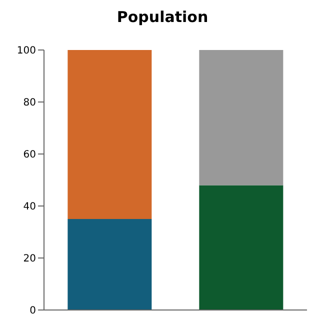 This screenshot has height=325, width=325. I want to click on y-tick-label: 100, so click(26, 51).